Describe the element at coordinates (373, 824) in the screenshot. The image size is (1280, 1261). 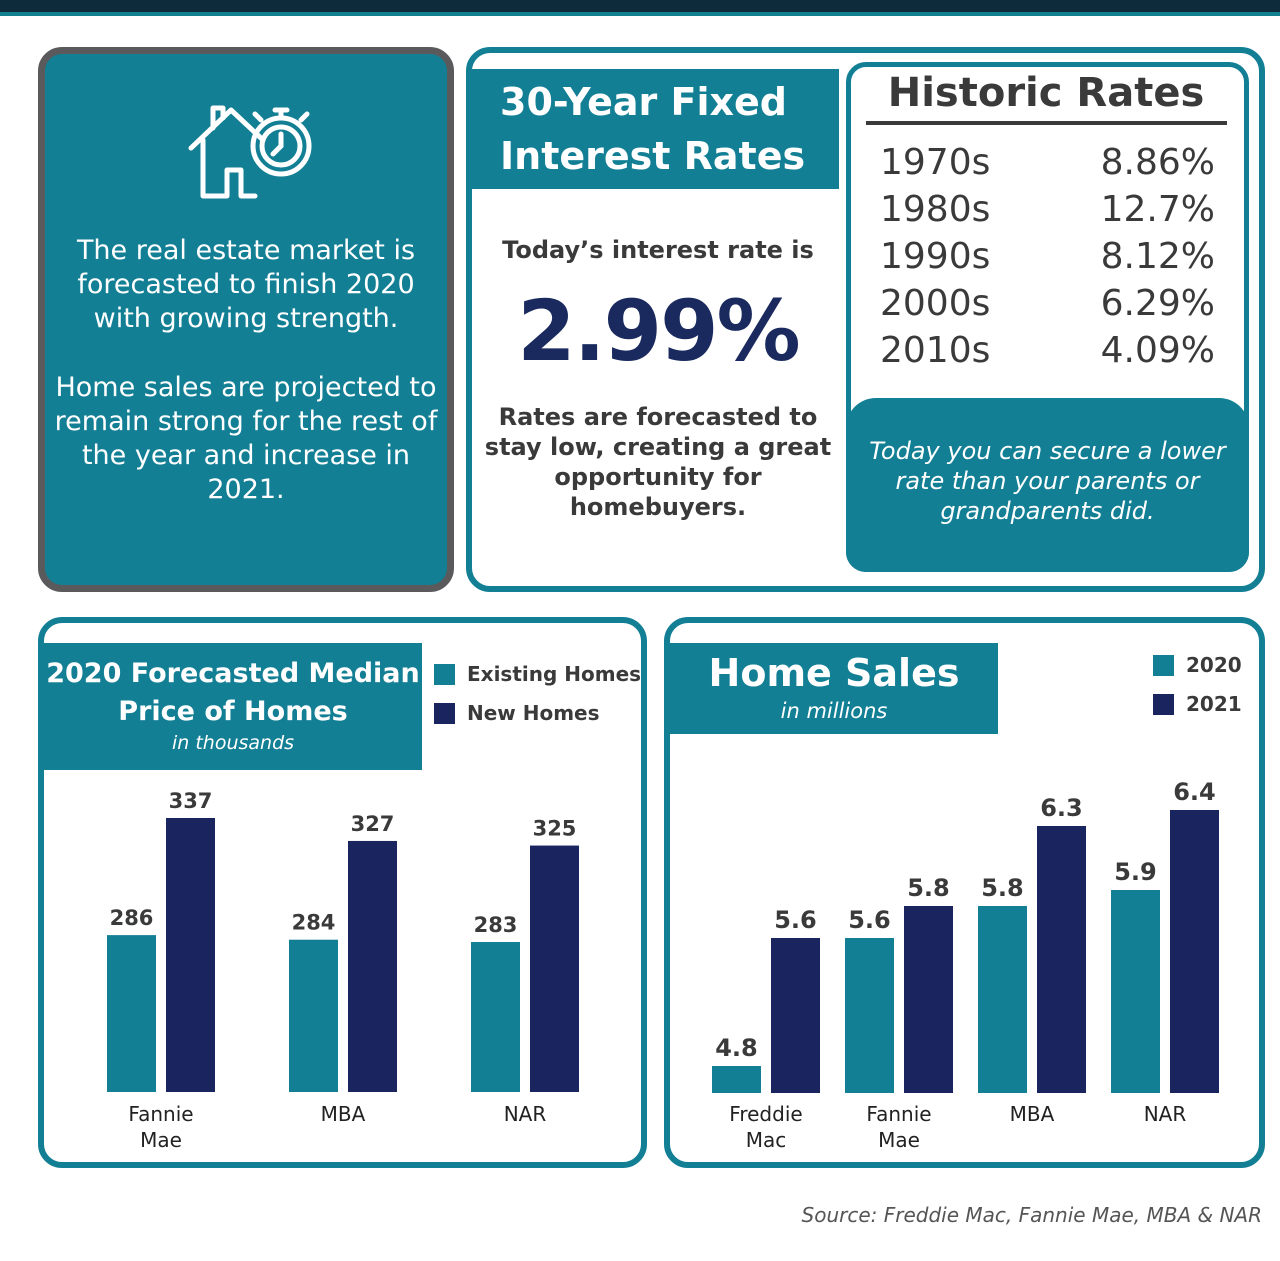
I see `bar-value-label: 327` at that location.